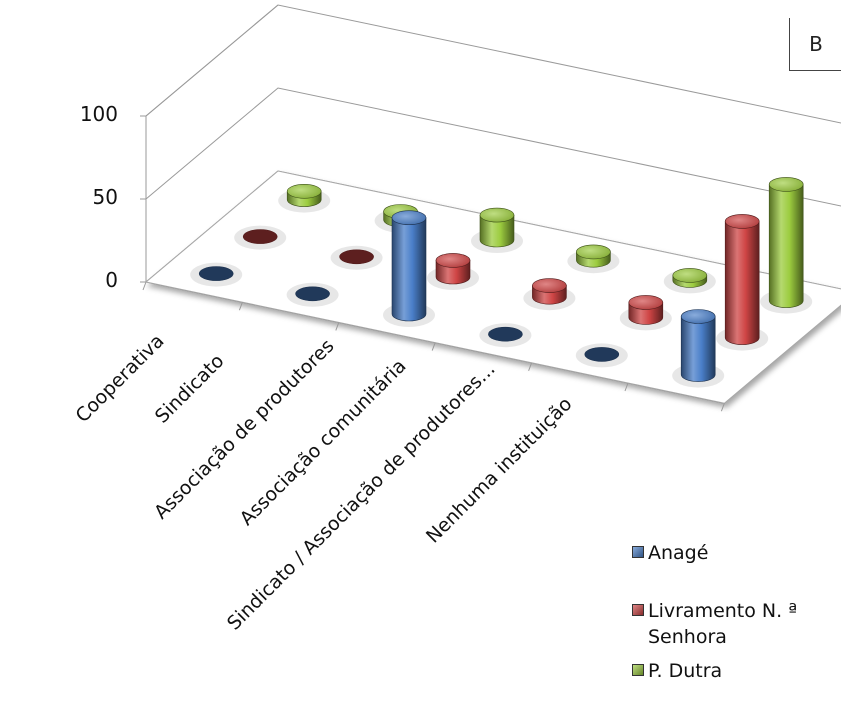 This screenshot has height=719, width=841. Describe the element at coordinates (730, 671) in the screenshot. I see `legend-item-pdutra: P. Dutra` at that location.